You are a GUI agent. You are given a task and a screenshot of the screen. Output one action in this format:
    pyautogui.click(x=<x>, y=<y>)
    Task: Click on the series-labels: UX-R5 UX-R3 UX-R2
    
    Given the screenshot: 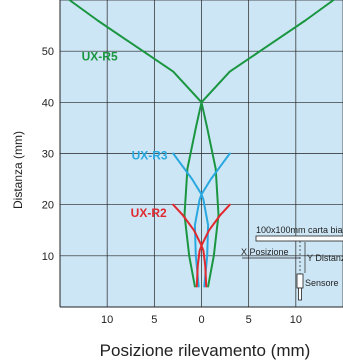 What is the action you would take?
    pyautogui.click(x=125, y=134)
    